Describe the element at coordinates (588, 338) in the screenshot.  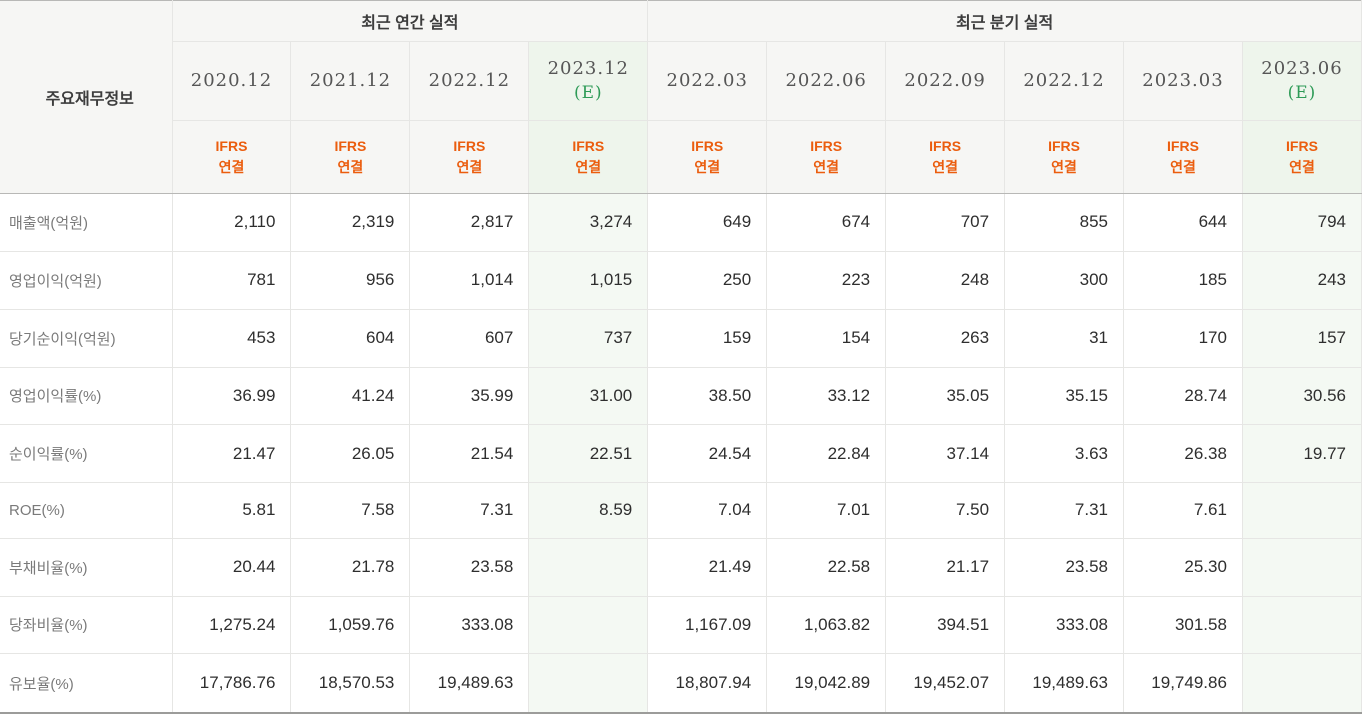
I see `value-cell: 737` at that location.